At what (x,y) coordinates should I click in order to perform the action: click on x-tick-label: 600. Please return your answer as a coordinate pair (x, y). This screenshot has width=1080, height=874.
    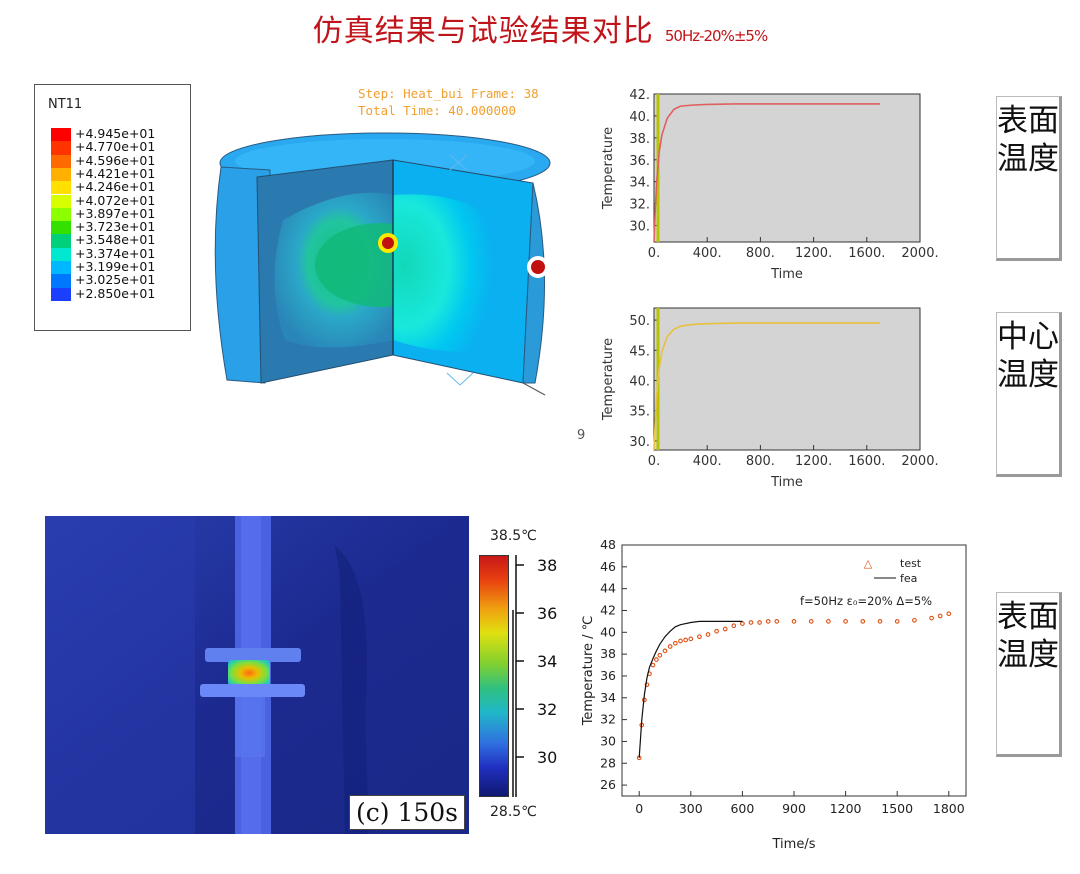
    Looking at the image, I should click on (742, 808).